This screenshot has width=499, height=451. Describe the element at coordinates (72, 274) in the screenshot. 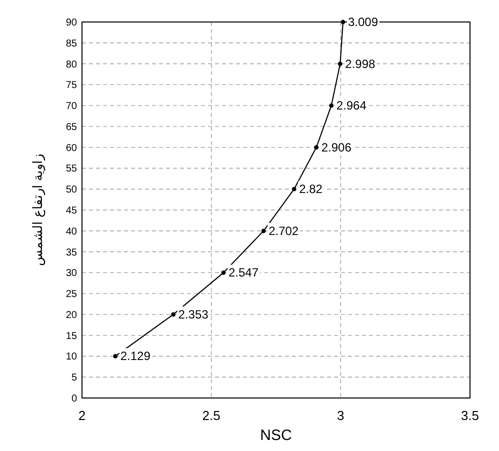

I see `y-tick-label: 30` at that location.